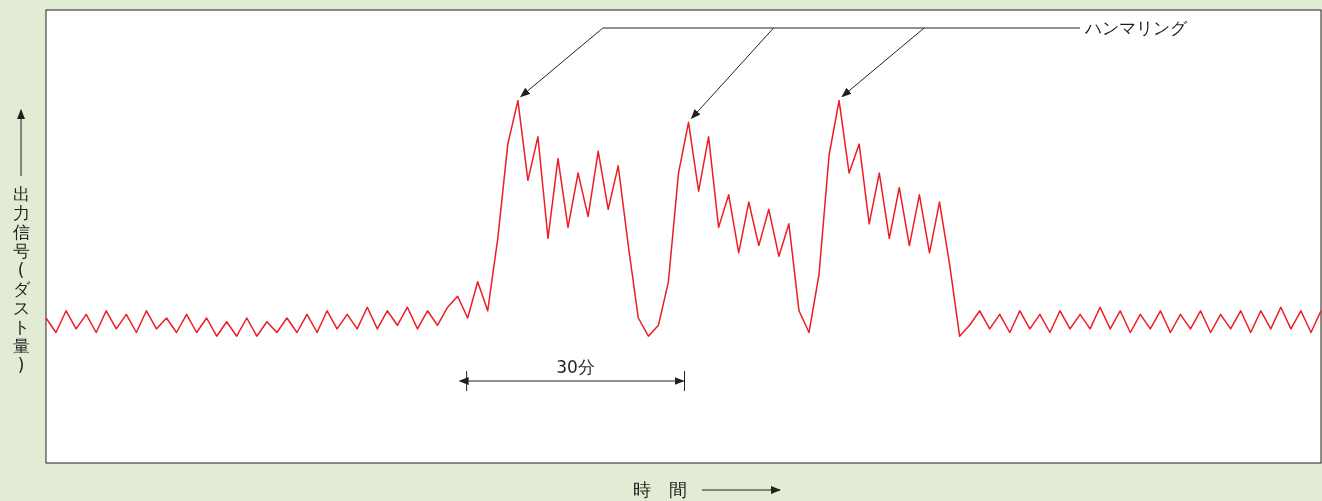 The height and width of the screenshot is (501, 1322). I want to click on annotation: 30分, so click(575, 367).